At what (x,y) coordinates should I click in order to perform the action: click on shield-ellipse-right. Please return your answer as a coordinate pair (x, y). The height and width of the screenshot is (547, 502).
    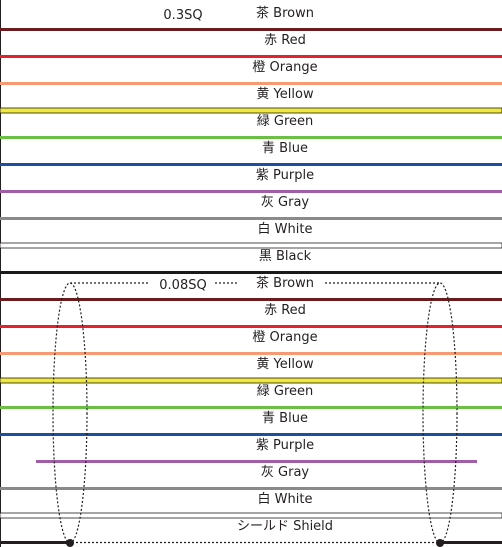
    Looking at the image, I should click on (440, 413).